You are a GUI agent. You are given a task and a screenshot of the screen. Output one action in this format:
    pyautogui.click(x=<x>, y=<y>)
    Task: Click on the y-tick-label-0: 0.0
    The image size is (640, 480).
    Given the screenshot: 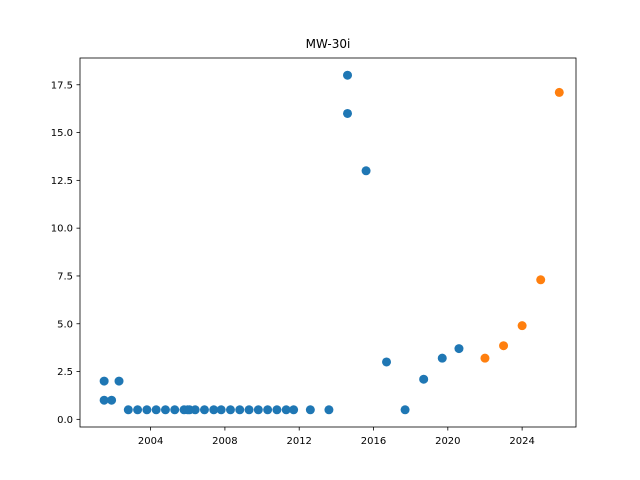 What is the action you would take?
    pyautogui.click(x=65, y=420)
    